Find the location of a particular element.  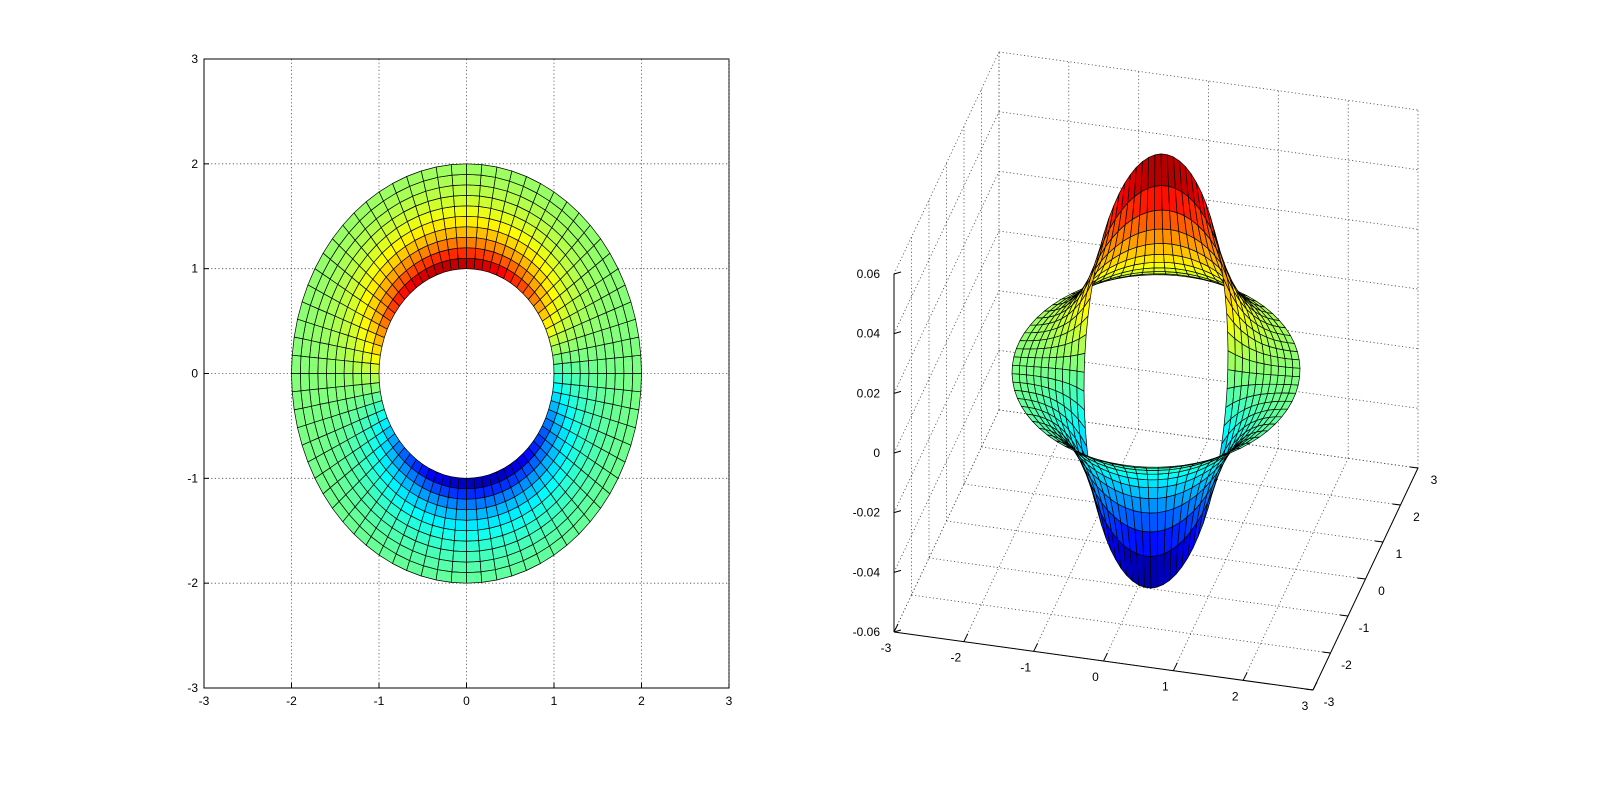

left-surface is located at coordinates (466, 373).